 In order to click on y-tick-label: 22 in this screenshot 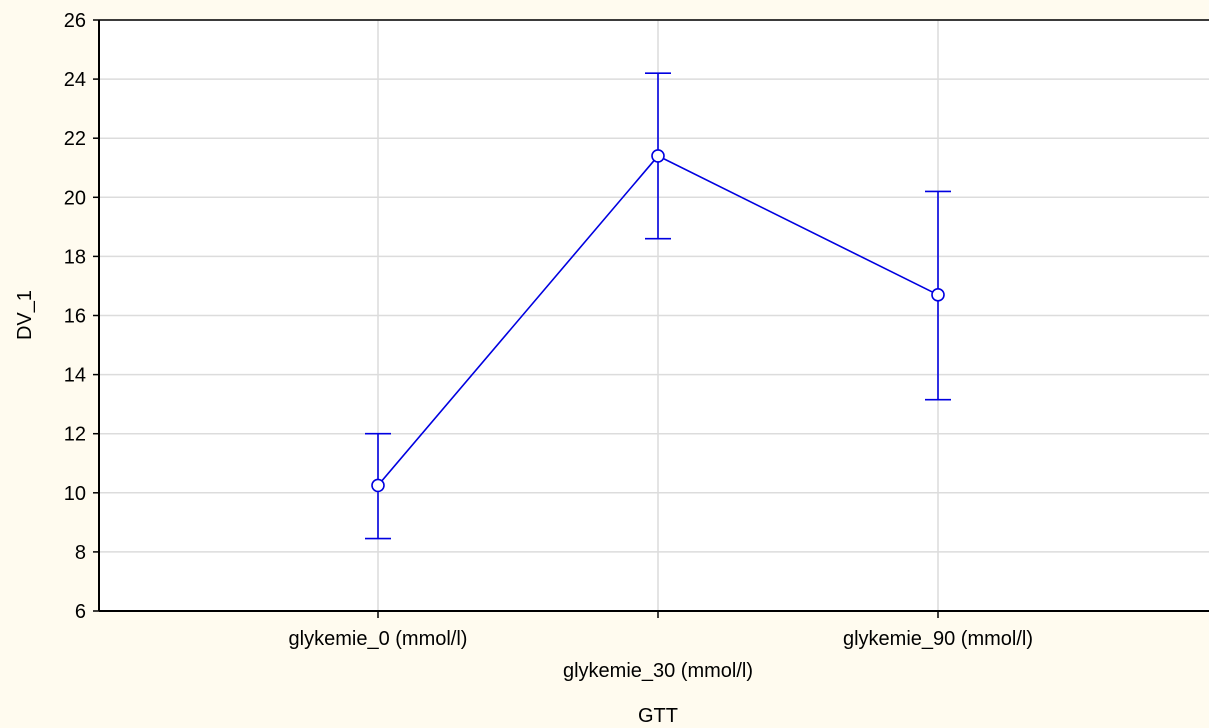, I will do `click(75, 139)`.